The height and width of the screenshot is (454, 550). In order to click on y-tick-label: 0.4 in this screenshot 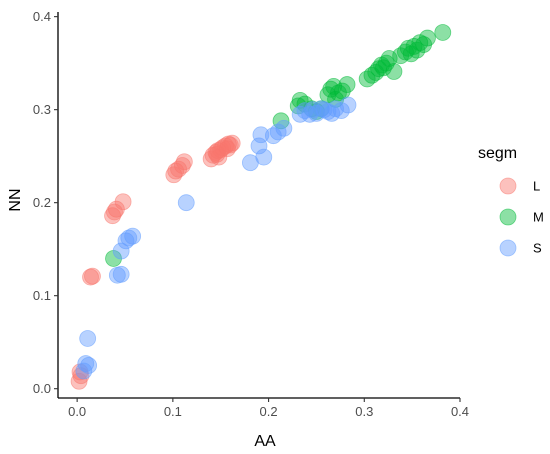, I will do `click(42, 16)`.